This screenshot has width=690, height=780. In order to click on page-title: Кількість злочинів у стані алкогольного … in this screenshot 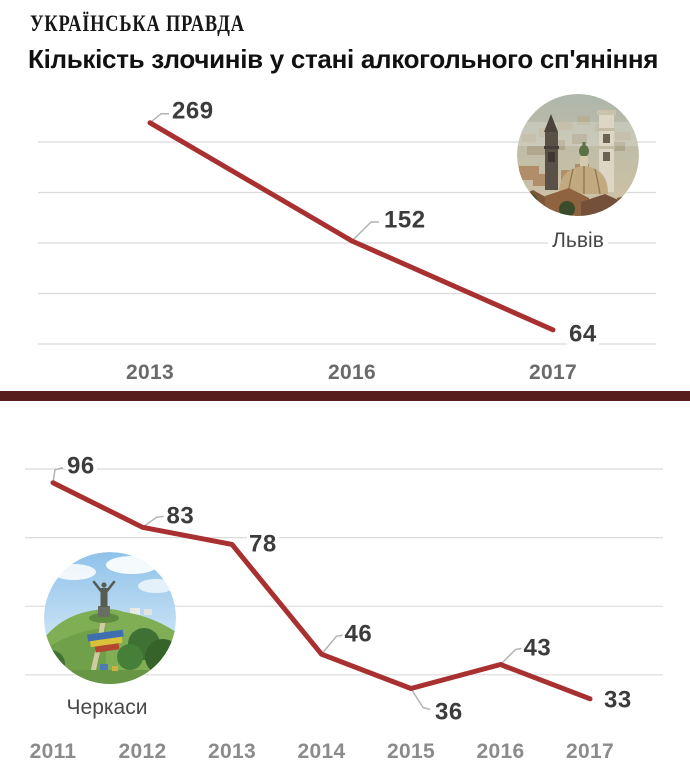, I will do `click(343, 59)`.